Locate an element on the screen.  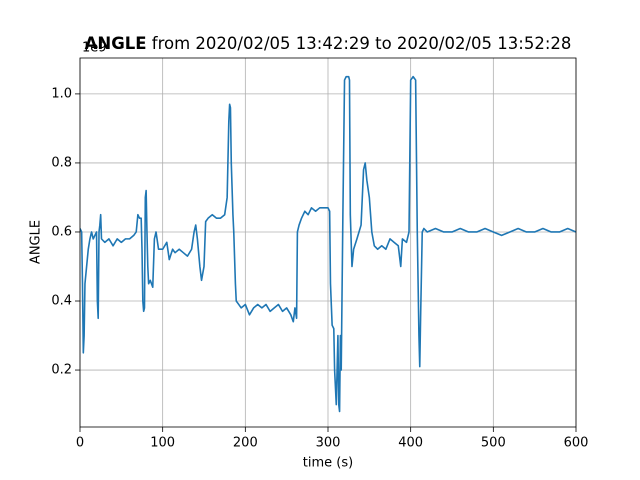
x-axis-label: time (s) is located at coordinates (328, 463).